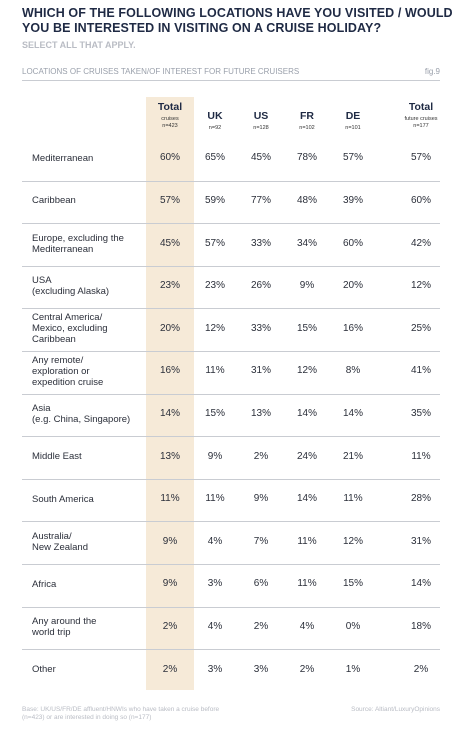  I want to click on cell: 16%, so click(169, 371).